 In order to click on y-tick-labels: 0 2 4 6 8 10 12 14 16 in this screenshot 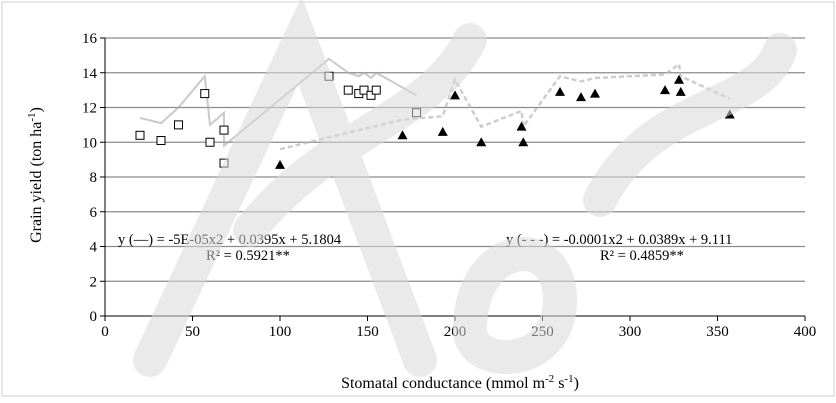, I will do `click(90, 178)`.